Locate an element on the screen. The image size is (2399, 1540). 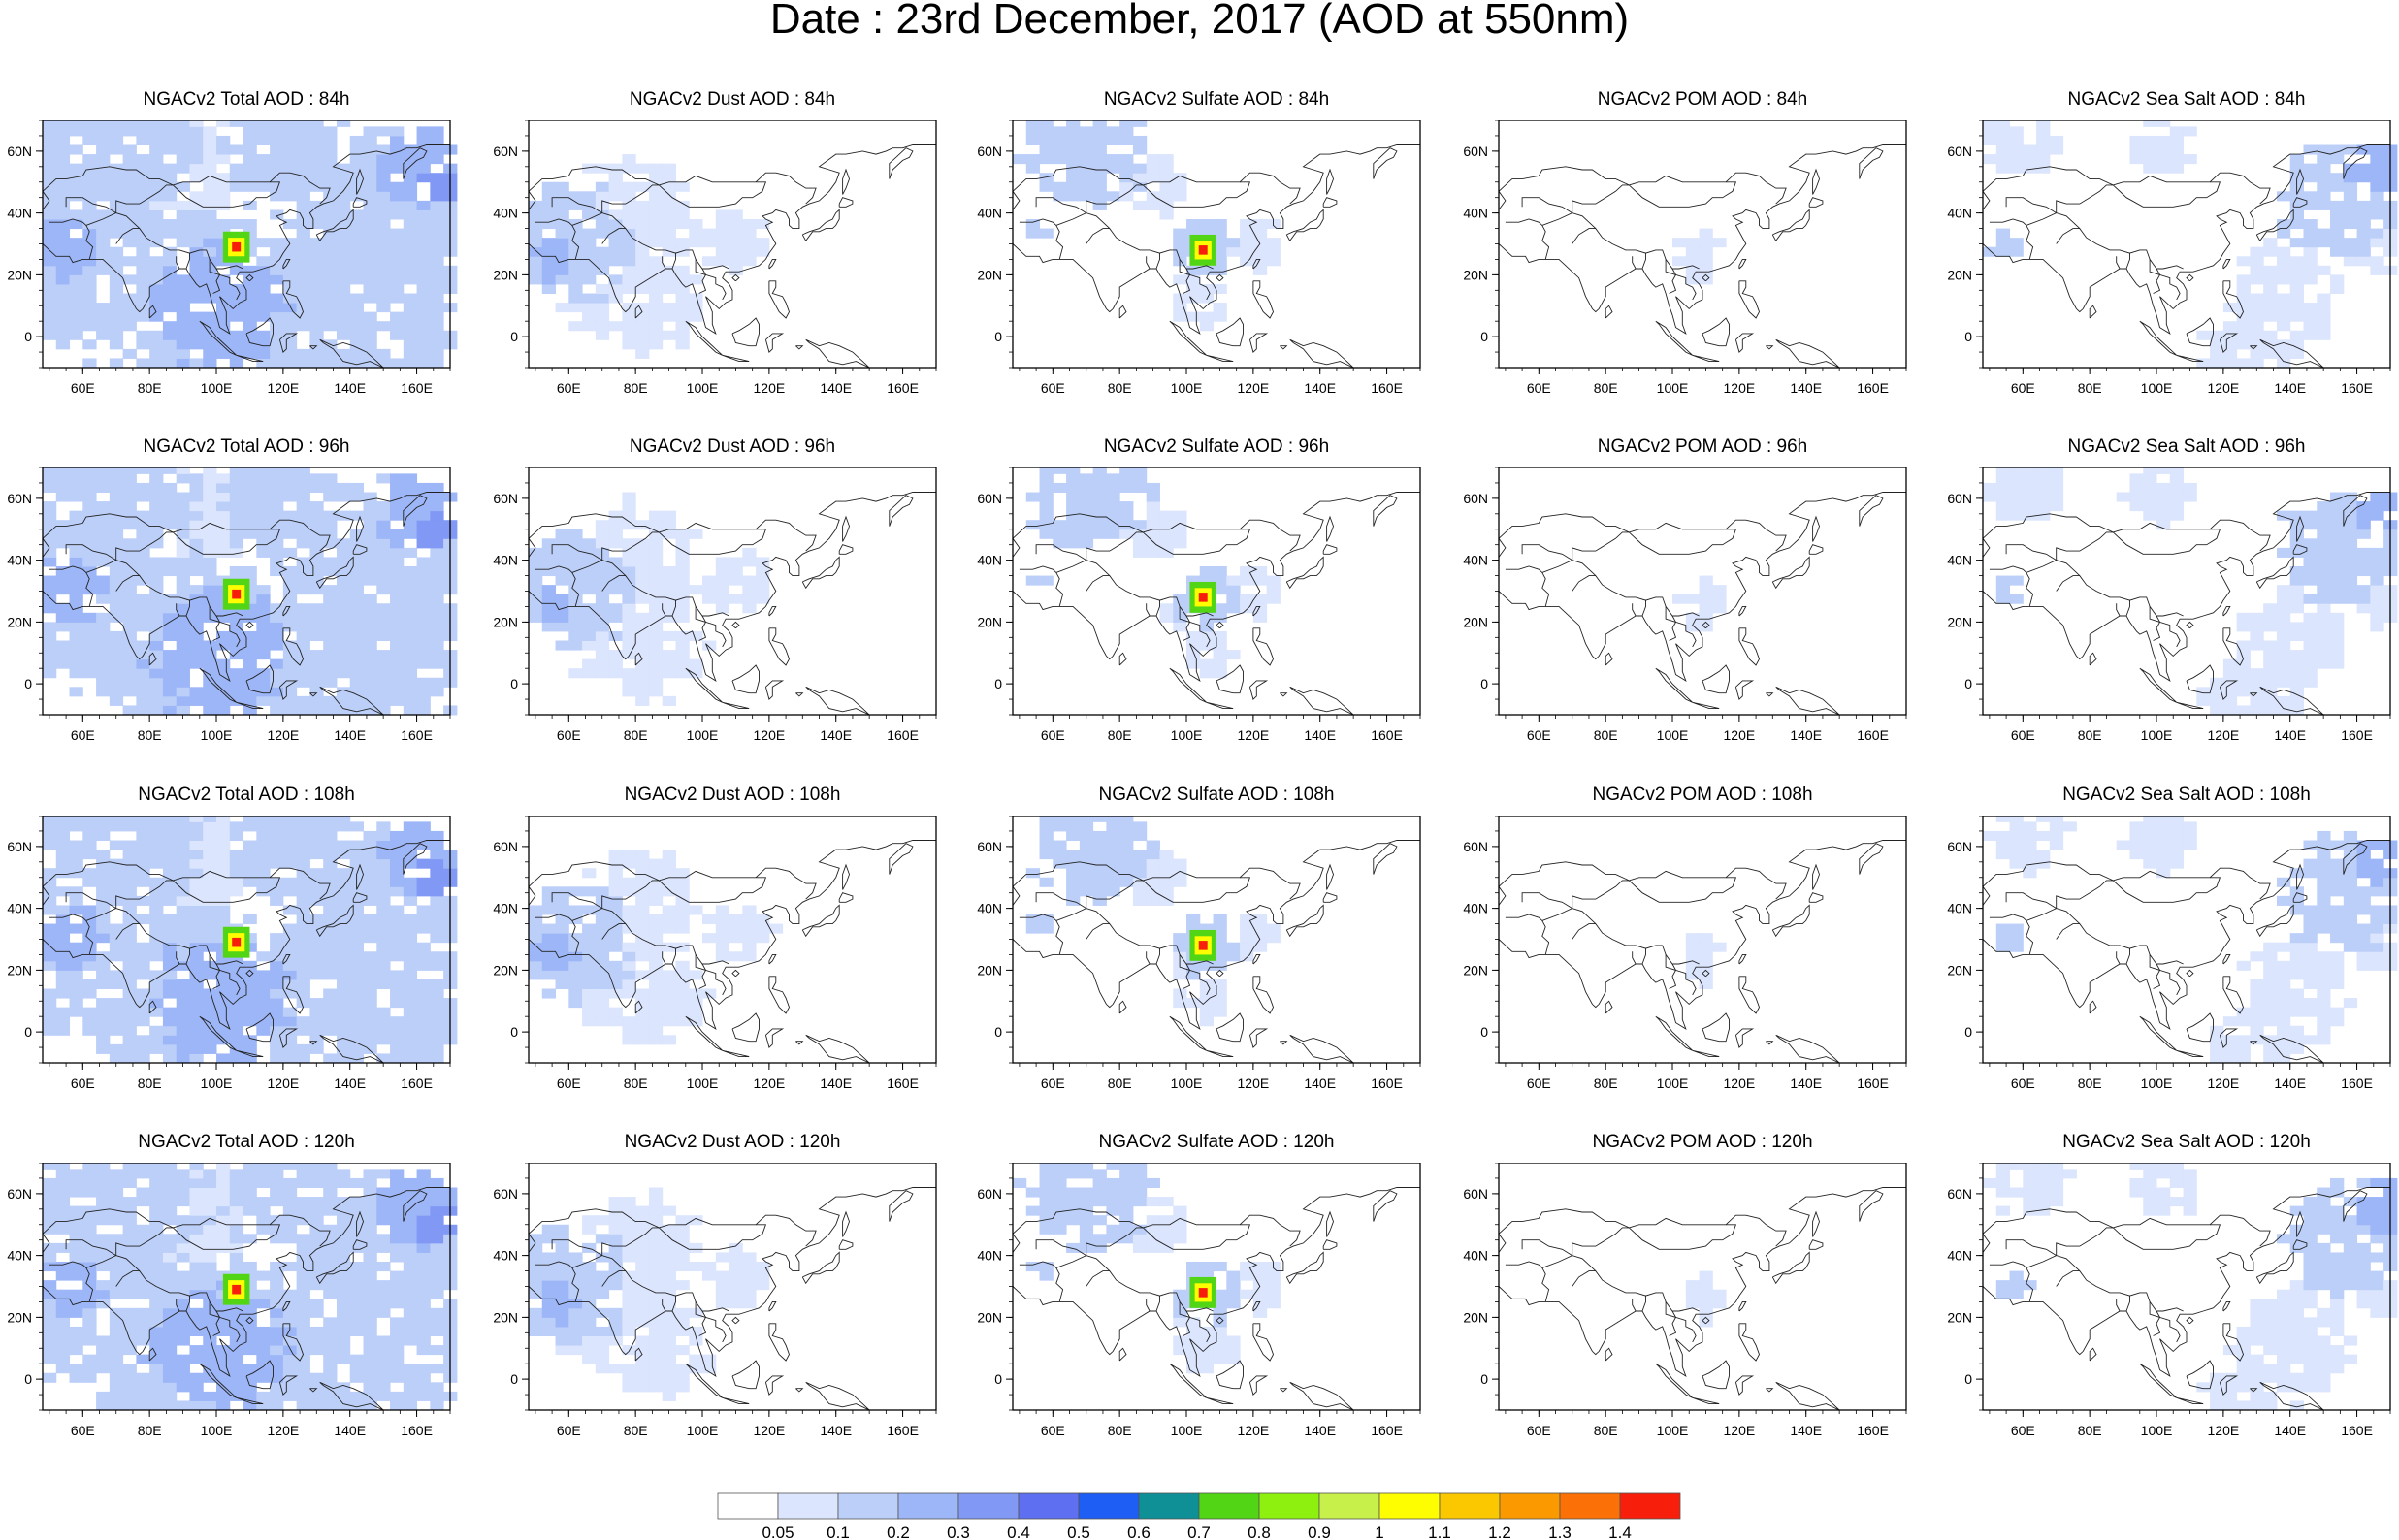
colorbar-label: 1 is located at coordinates (1379, 1532).